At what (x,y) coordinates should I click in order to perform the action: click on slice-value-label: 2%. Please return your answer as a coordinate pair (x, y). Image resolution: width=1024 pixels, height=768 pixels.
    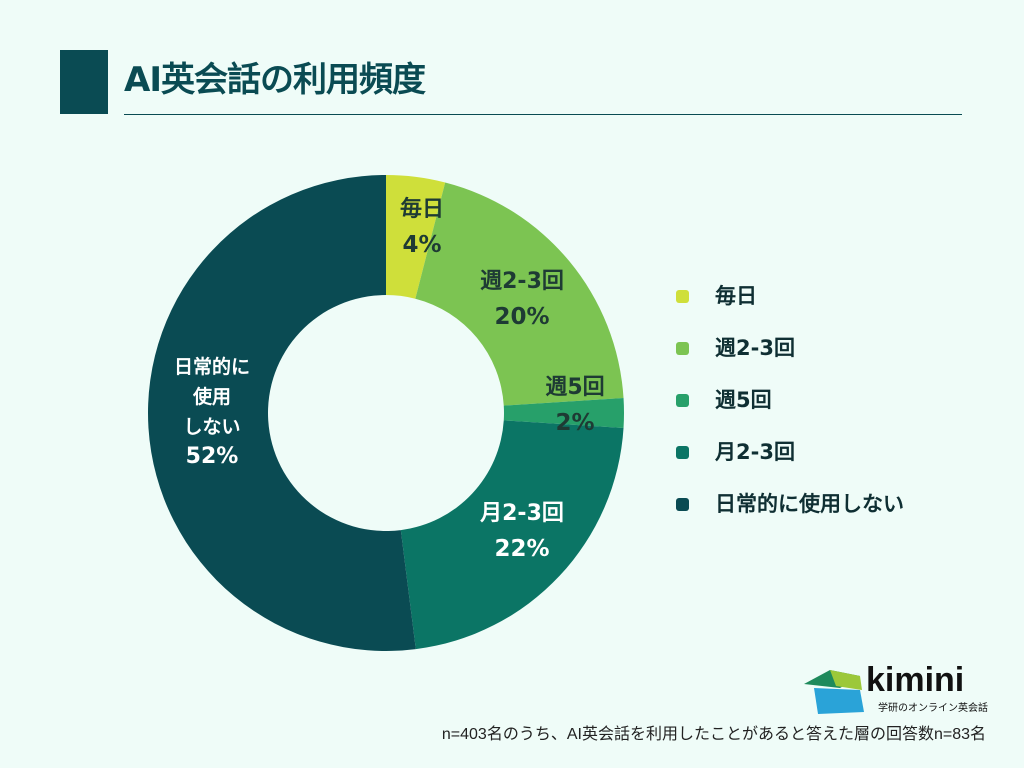
    Looking at the image, I should click on (574, 423).